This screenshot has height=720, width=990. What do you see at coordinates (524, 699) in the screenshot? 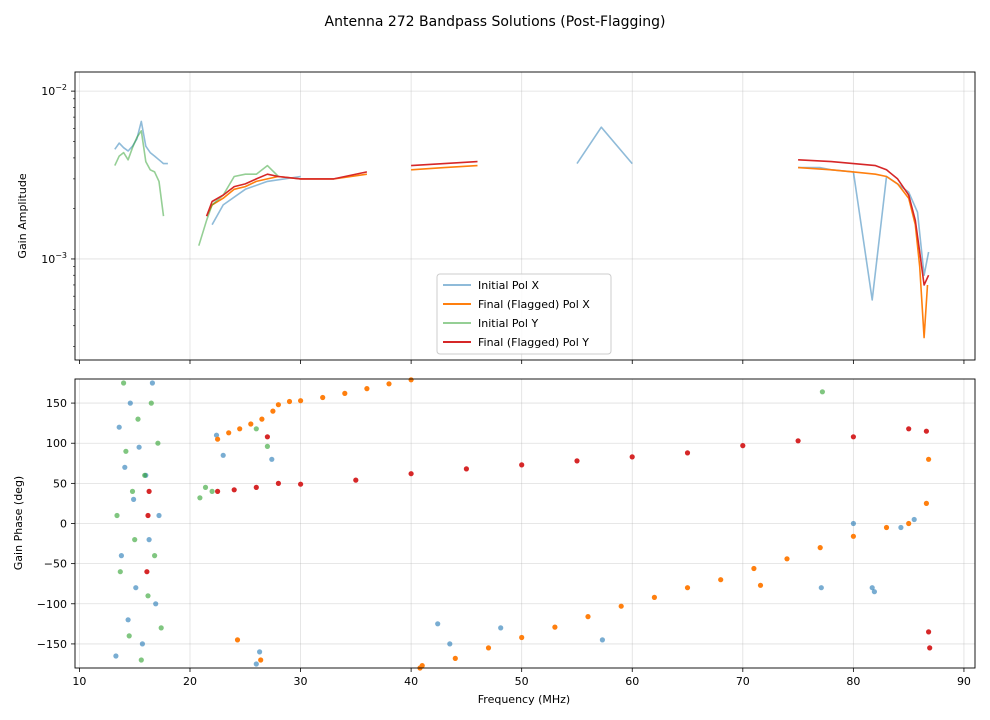
I see `phase-xlabel: Frequency (MHz)` at bounding box center [524, 699].